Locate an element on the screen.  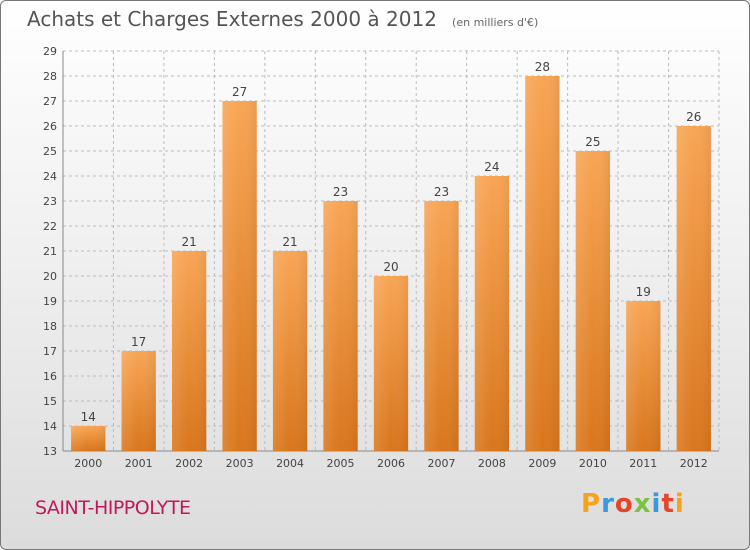
y-tick-label: 13 is located at coordinates (50, 451).